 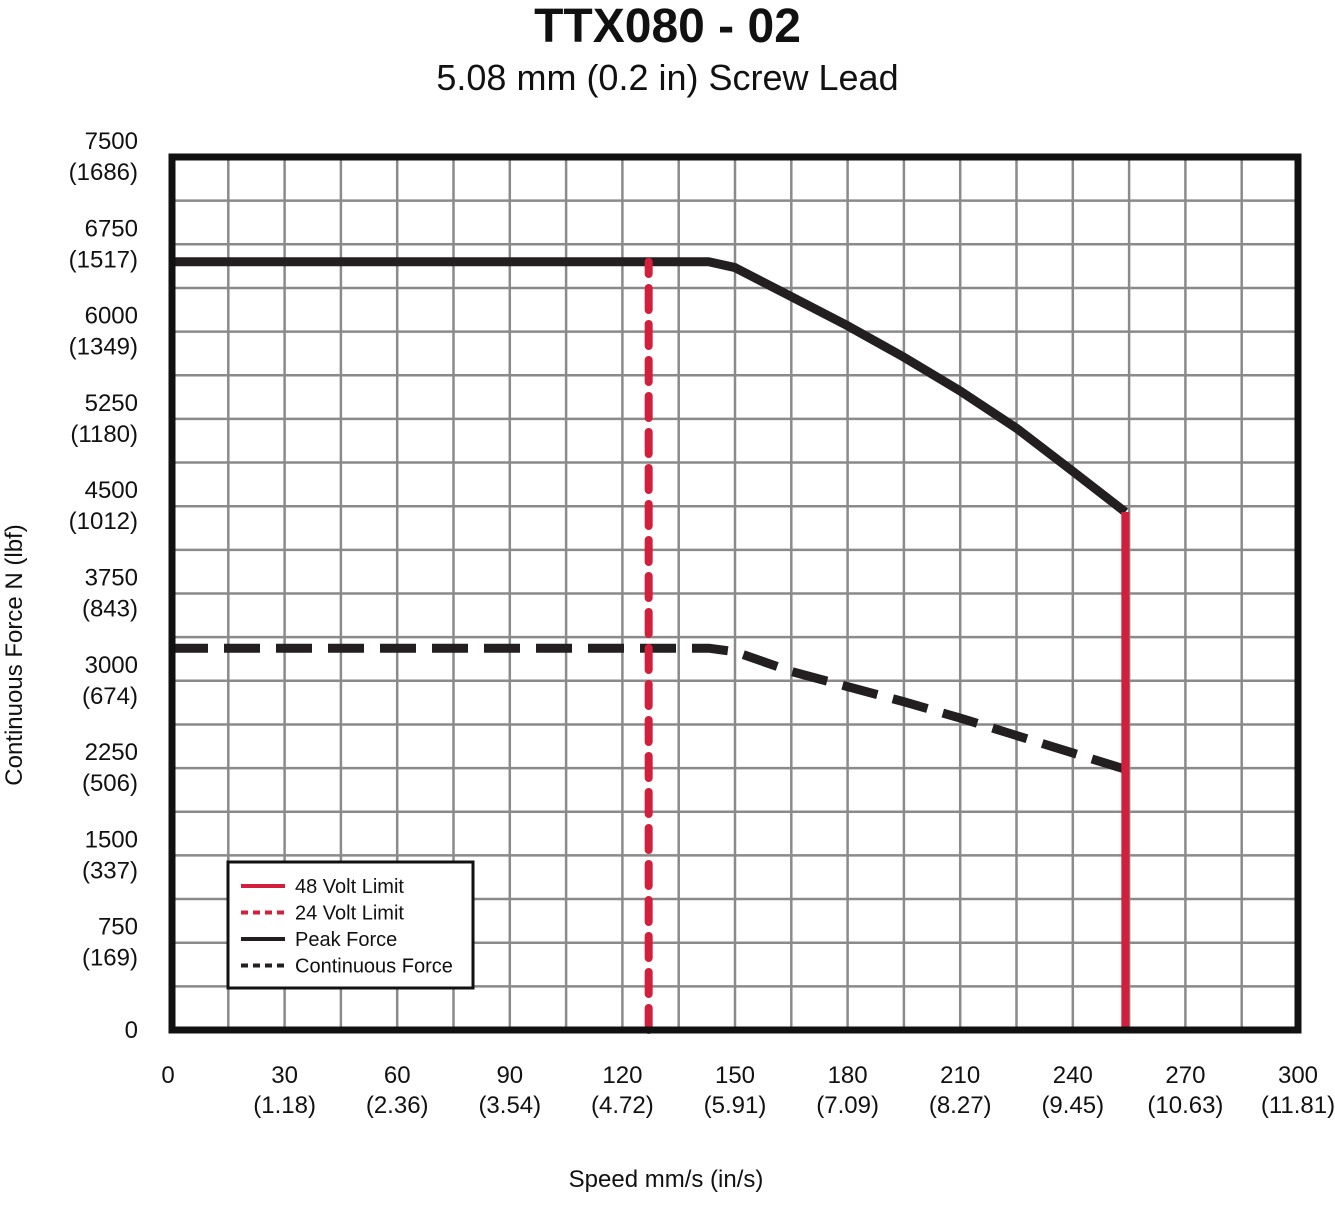 What do you see at coordinates (111, 490) in the screenshot?
I see `y-tick-label: 4500` at bounding box center [111, 490].